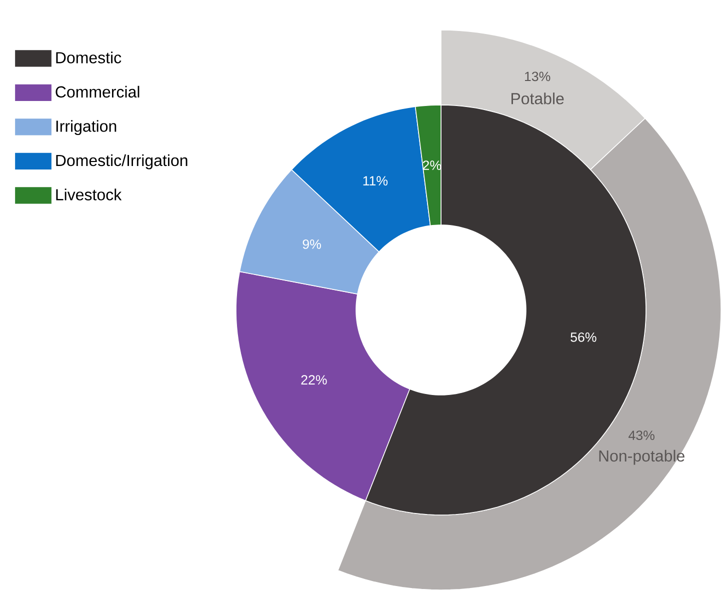  What do you see at coordinates (538, 98) in the screenshot?
I see `slice-label: Potable` at bounding box center [538, 98].